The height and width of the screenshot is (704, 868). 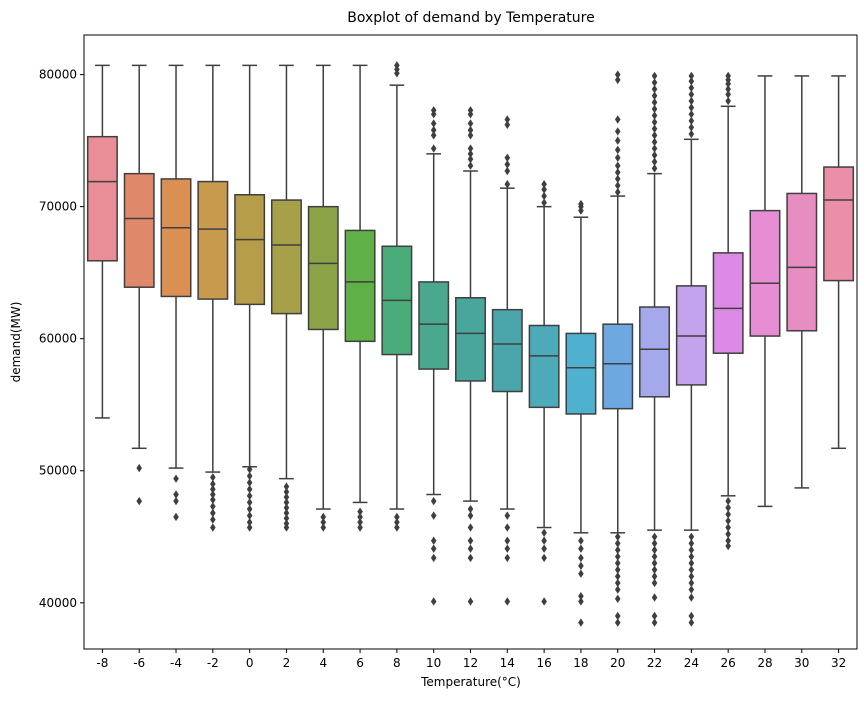 What do you see at coordinates (764, 663) in the screenshot?
I see `x-tick-label: 28` at bounding box center [764, 663].